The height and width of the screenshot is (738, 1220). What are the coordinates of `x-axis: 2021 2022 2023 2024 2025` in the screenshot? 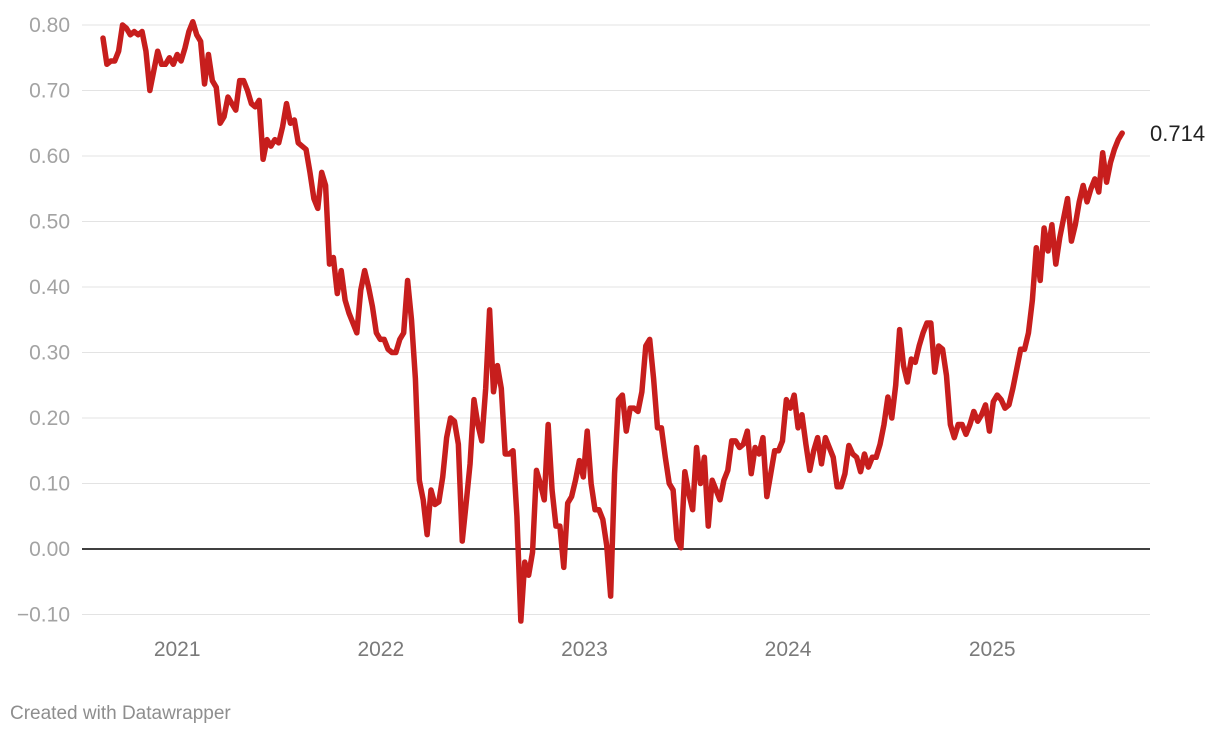 It's located at (585, 649).